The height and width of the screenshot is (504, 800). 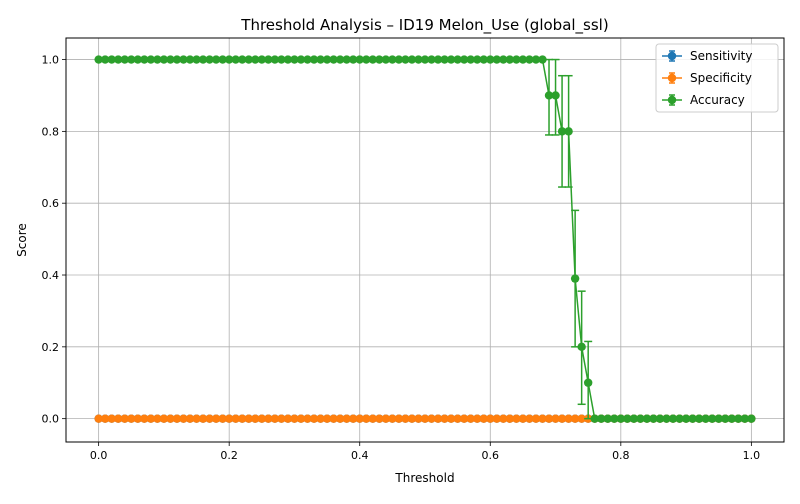 What do you see at coordinates (707, 56) in the screenshot?
I see `legend-entry: Sensitivity` at bounding box center [707, 56].